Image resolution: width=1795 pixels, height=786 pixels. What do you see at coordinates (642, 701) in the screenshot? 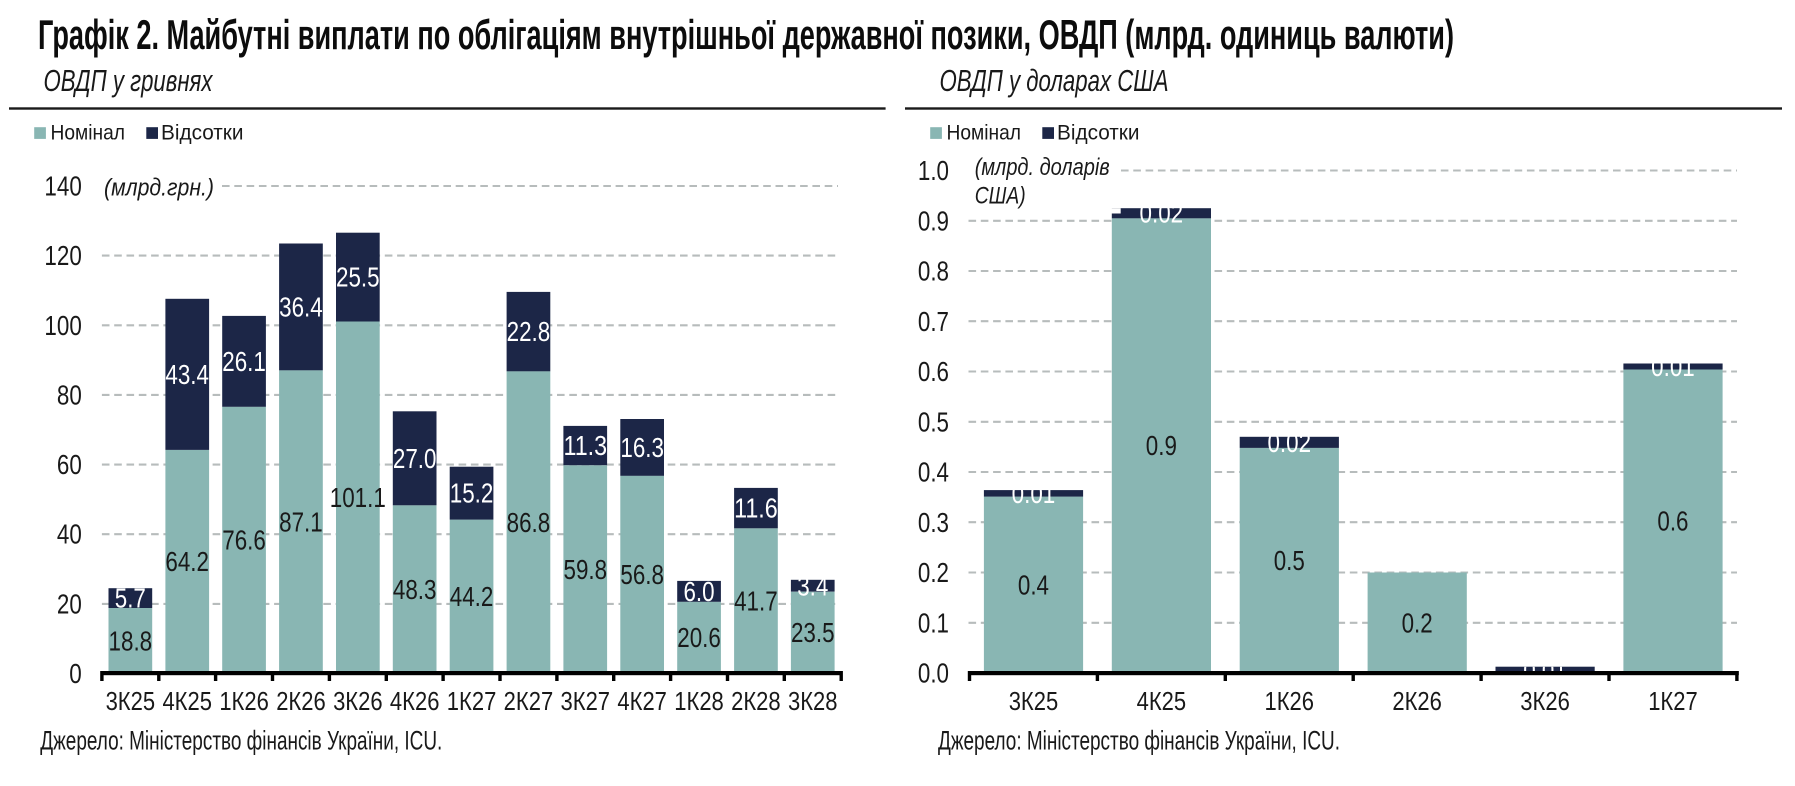
I see `svg-text: 4К27` at bounding box center [642, 701].